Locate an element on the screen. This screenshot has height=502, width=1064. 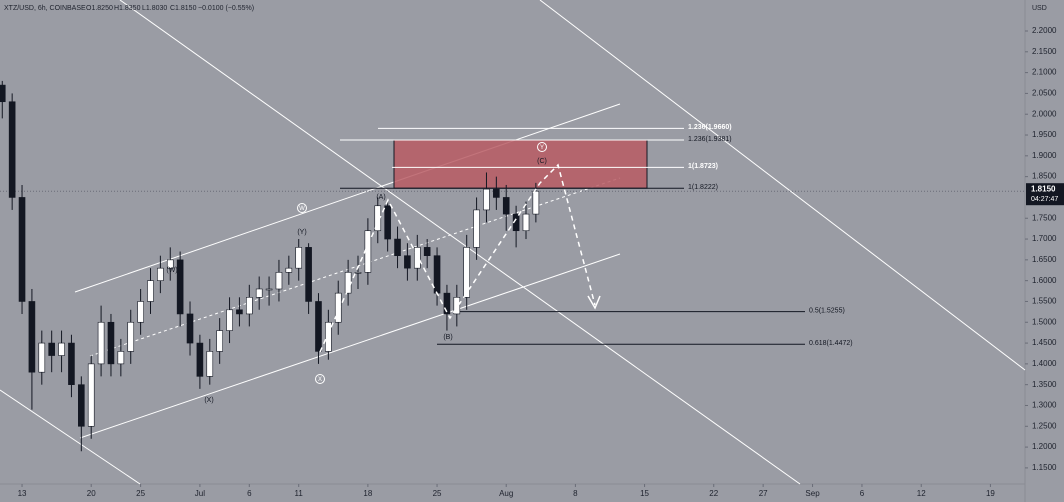
price-tag-countdown: 04:27:47 is located at coordinates (1044, 199).